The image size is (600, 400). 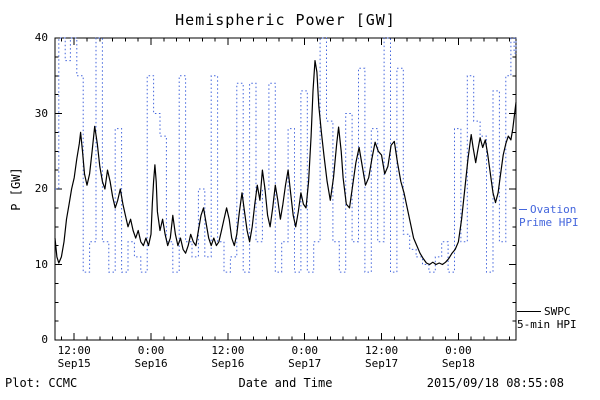 What do you see at coordinates (41, 113) in the screenshot?
I see `y-tick-label: 30` at bounding box center [41, 113].